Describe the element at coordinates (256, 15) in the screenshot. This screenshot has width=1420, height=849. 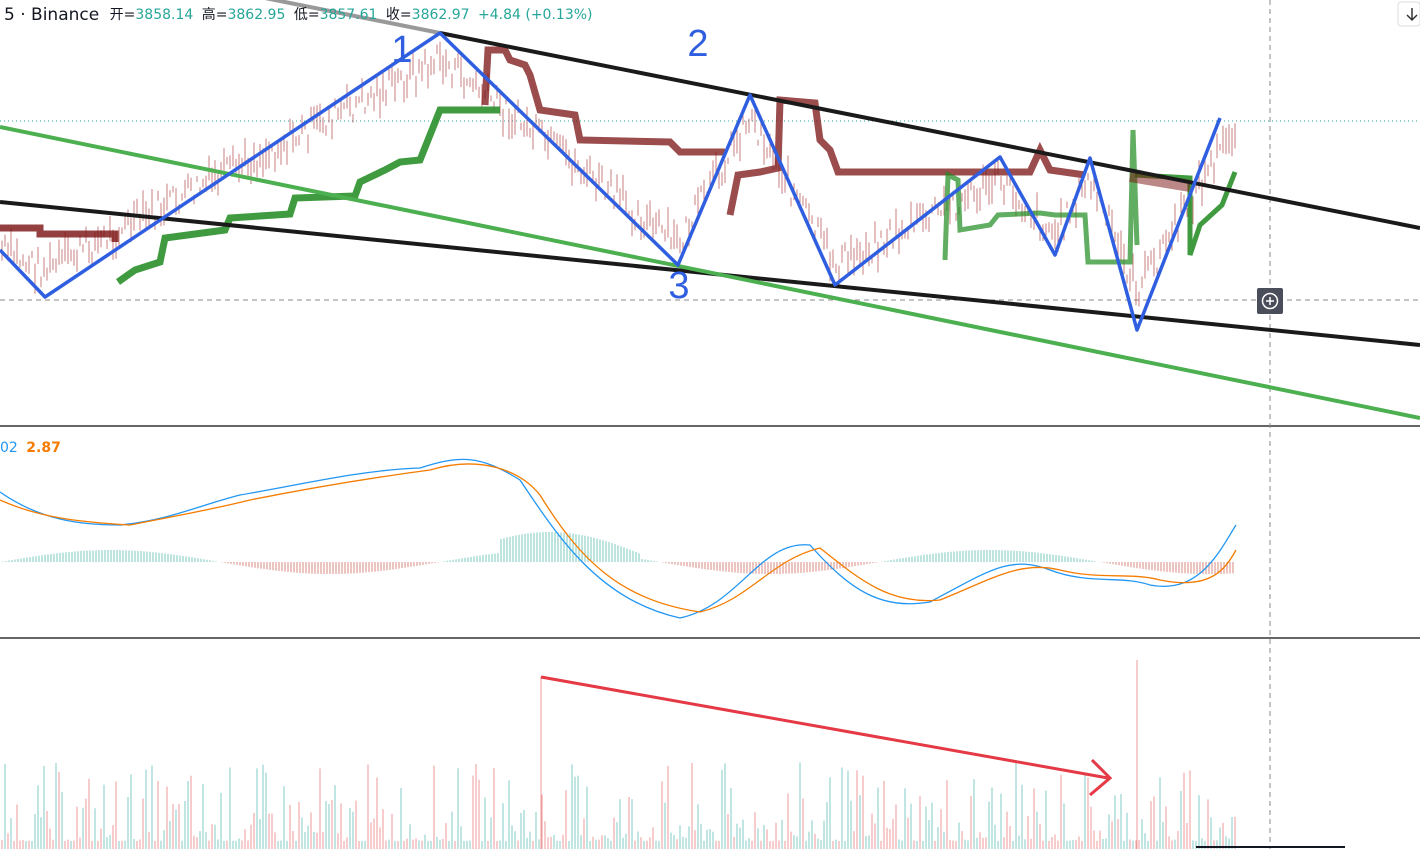
I see `ohlc-value: 3862.95` at that location.